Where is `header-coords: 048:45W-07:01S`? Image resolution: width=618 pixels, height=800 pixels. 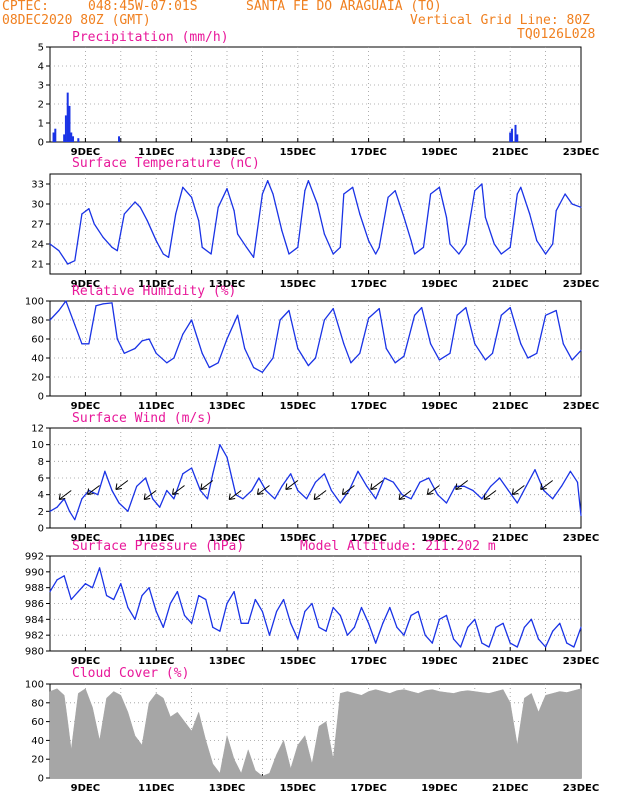
header-coords: 048:45W-07:01S is located at coordinates (143, 7).